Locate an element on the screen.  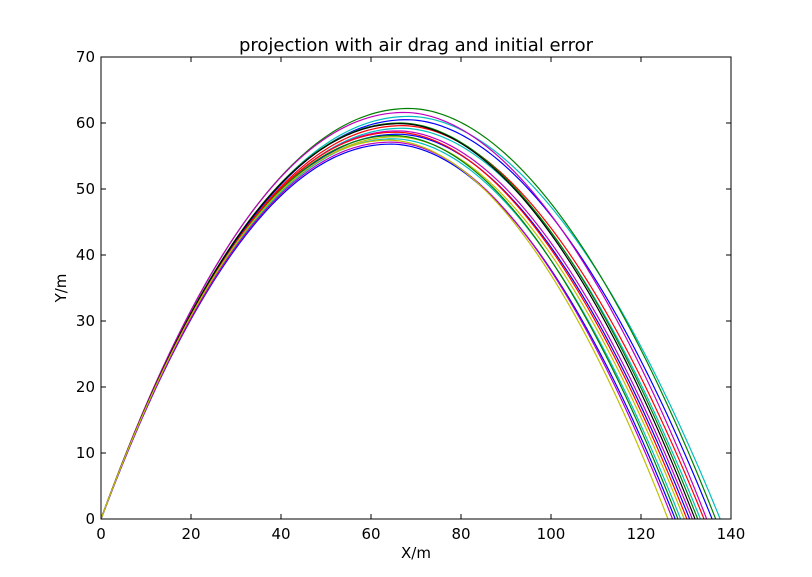
y-tick-label-60: 60 is located at coordinates (85, 123).